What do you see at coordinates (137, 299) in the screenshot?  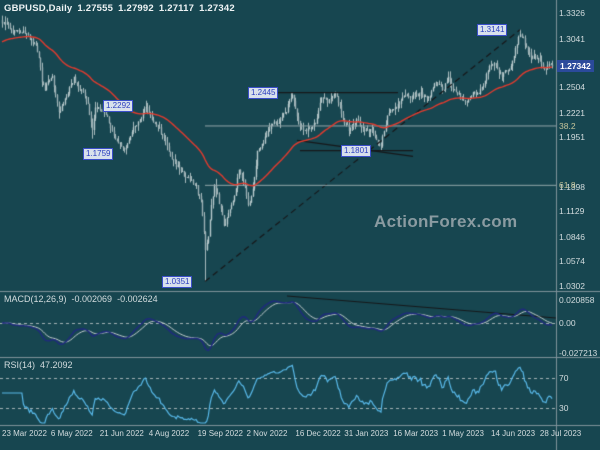 I see `macd-signal-value: -0.002624` at bounding box center [137, 299].